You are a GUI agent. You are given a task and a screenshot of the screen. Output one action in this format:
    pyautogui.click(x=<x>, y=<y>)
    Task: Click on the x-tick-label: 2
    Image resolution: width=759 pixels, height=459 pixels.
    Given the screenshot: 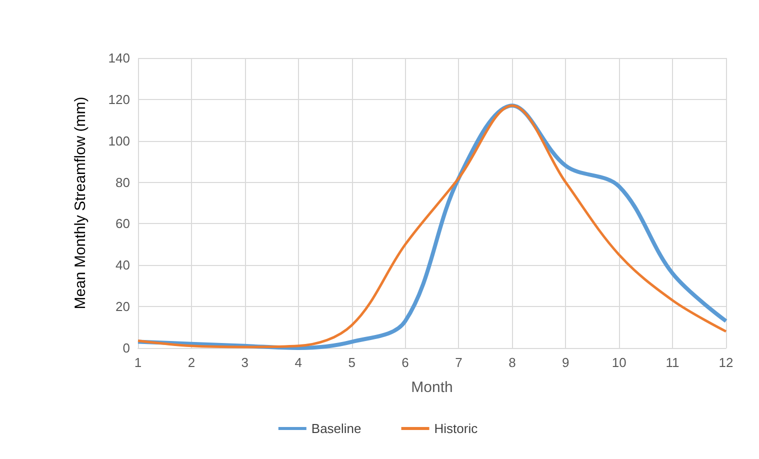 What is the action you would take?
    pyautogui.click(x=192, y=362)
    